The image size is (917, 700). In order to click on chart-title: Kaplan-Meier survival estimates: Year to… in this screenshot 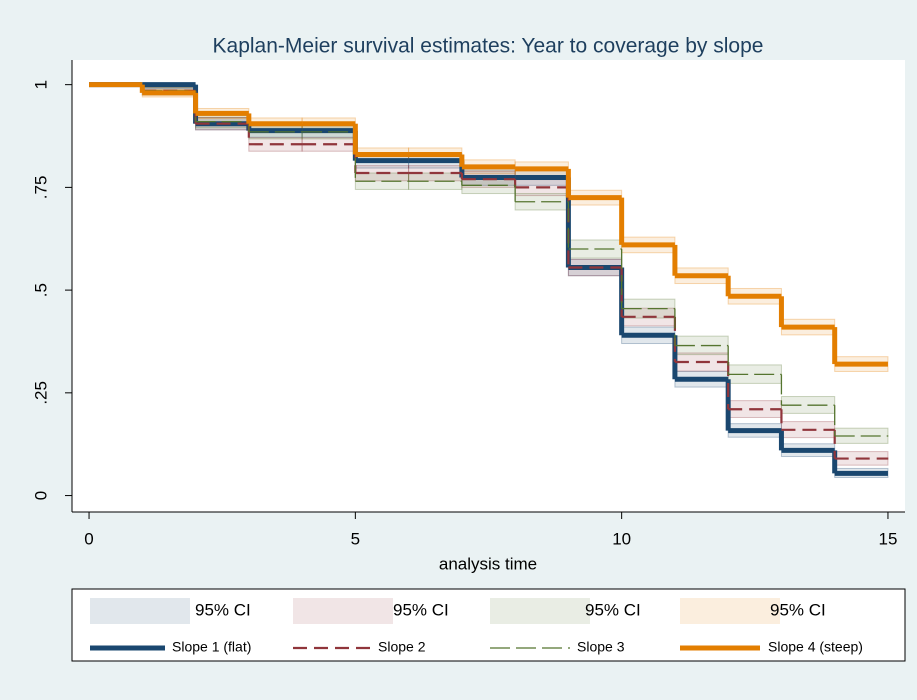, I will do `click(488, 46)`.